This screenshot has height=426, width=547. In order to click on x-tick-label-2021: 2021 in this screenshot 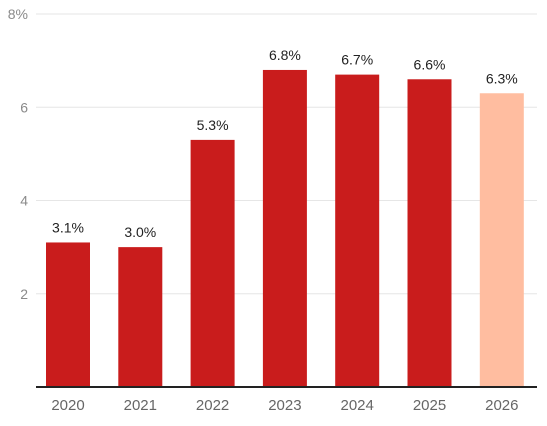, I will do `click(140, 405)`.